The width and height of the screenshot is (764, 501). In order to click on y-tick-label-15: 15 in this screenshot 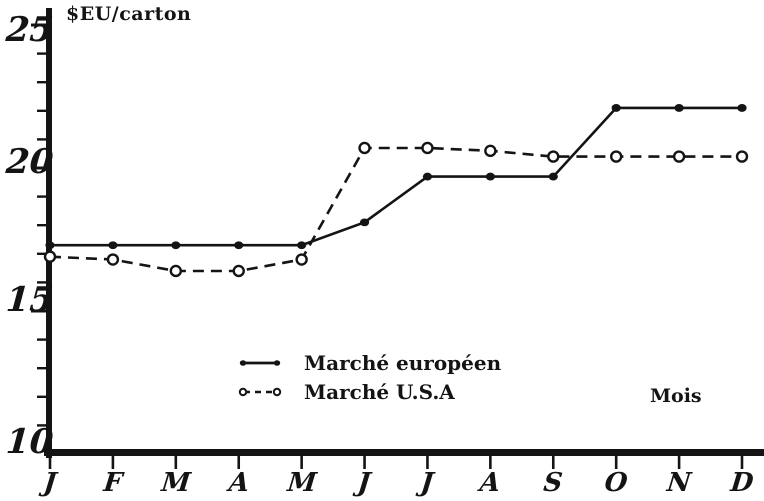, I will do `click(29, 300)`.